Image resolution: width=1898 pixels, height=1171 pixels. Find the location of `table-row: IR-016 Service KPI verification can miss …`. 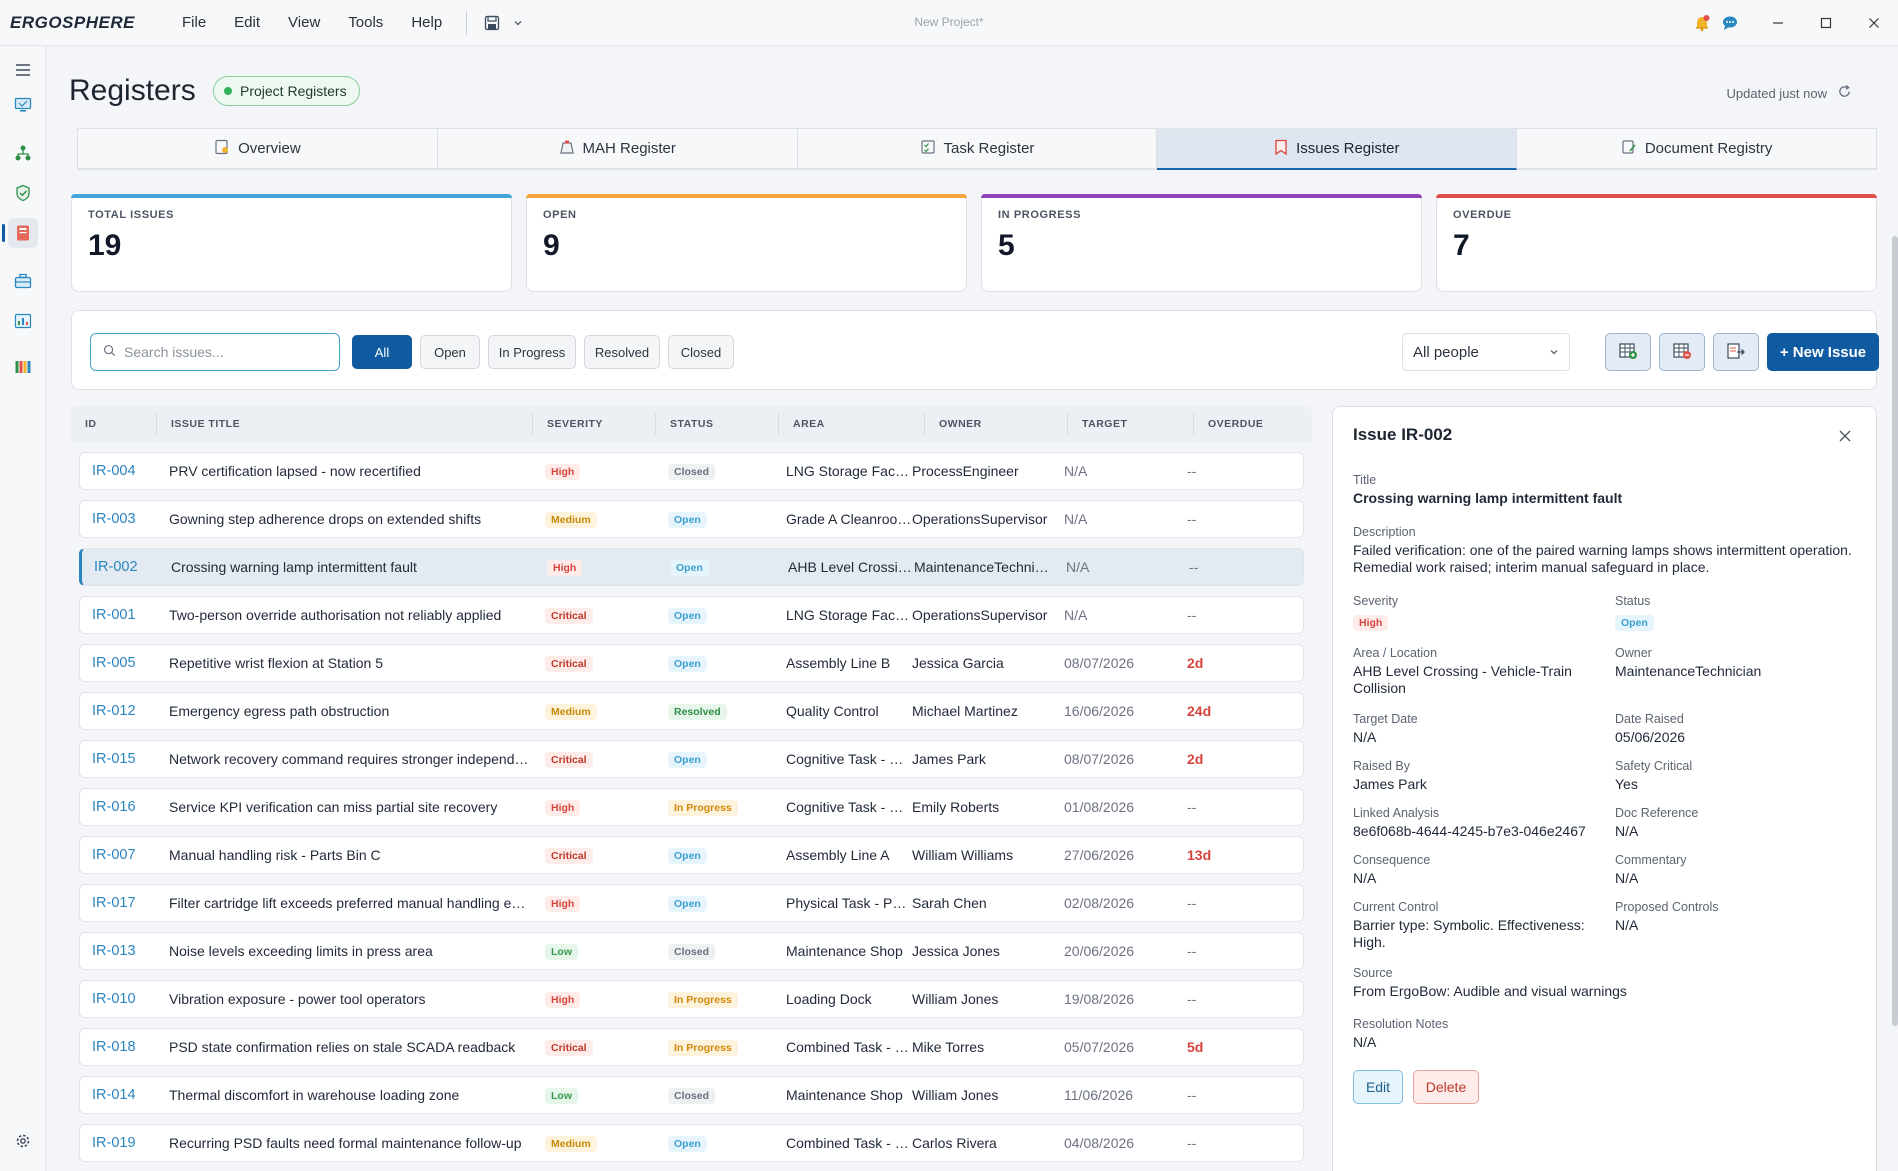

table-row: IR-016 Service KPI verification can miss … is located at coordinates (691, 807).